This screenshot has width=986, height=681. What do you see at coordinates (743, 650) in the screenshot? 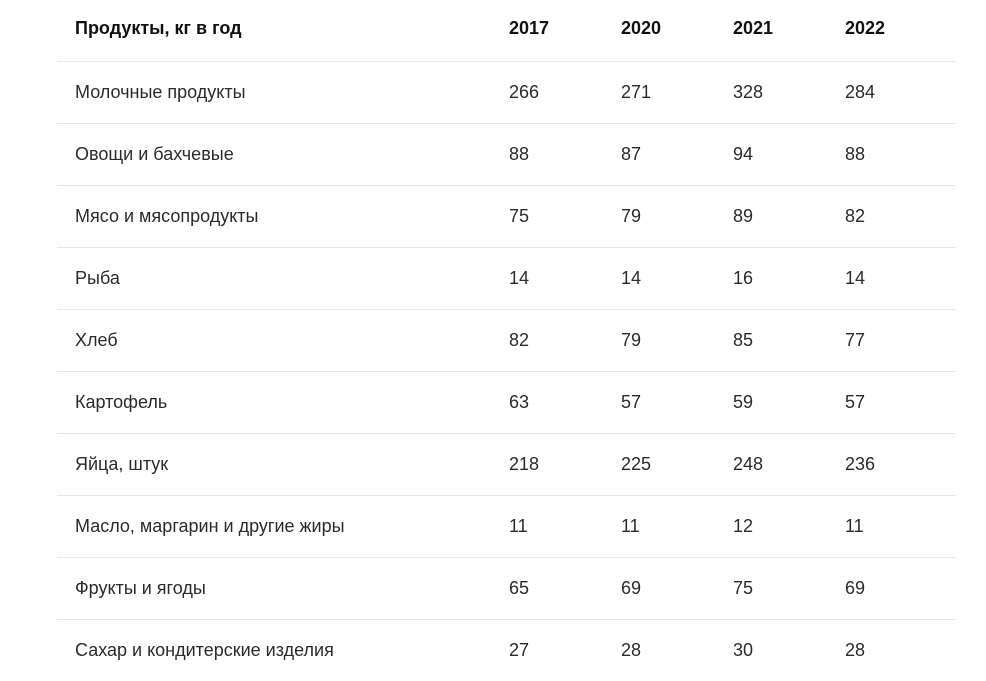
I see `value-2021: 30` at bounding box center [743, 650].